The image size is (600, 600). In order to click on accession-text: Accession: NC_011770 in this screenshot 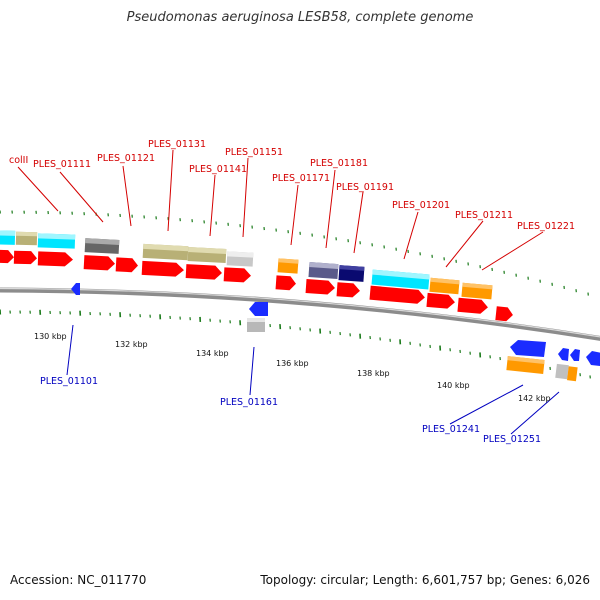, I will do `click(78, 580)`.